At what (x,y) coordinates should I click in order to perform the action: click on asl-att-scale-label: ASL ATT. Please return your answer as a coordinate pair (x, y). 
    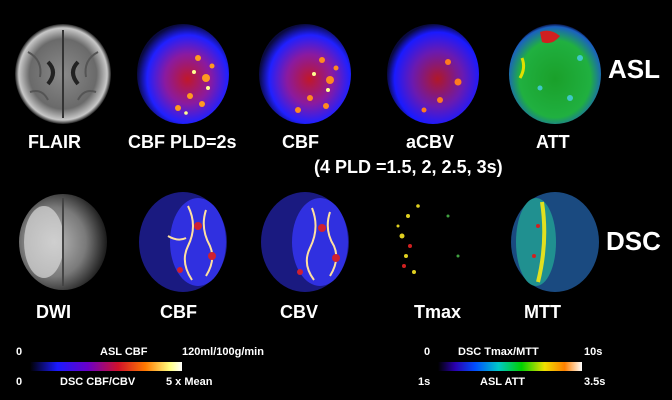
    Looking at the image, I should click on (503, 382).